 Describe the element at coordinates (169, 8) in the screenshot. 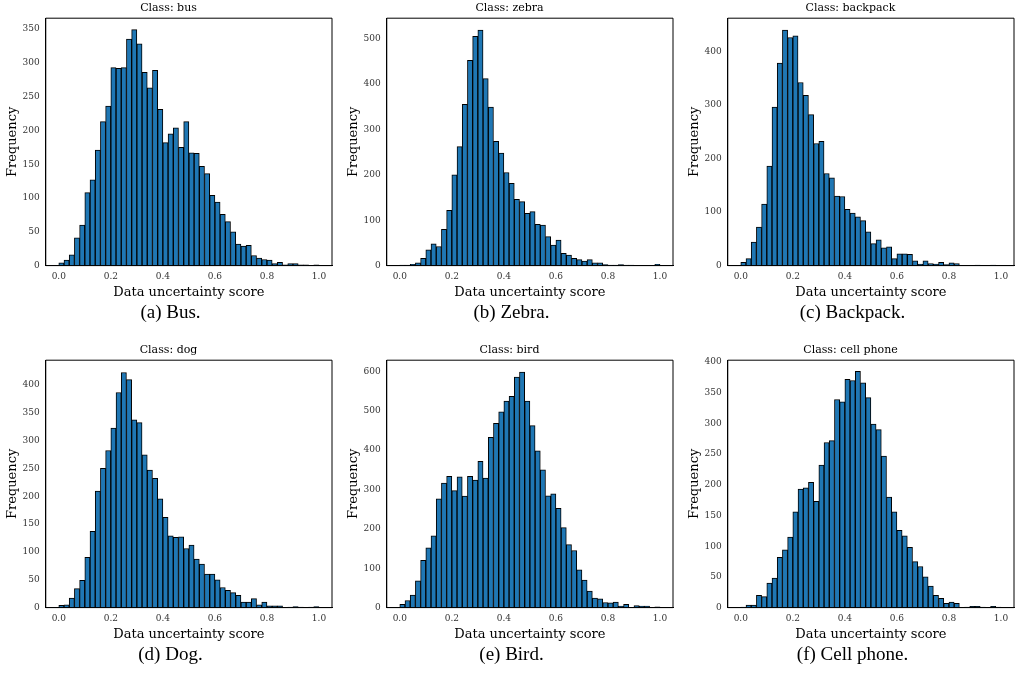

I see `chart-title: Class: bus` at that location.